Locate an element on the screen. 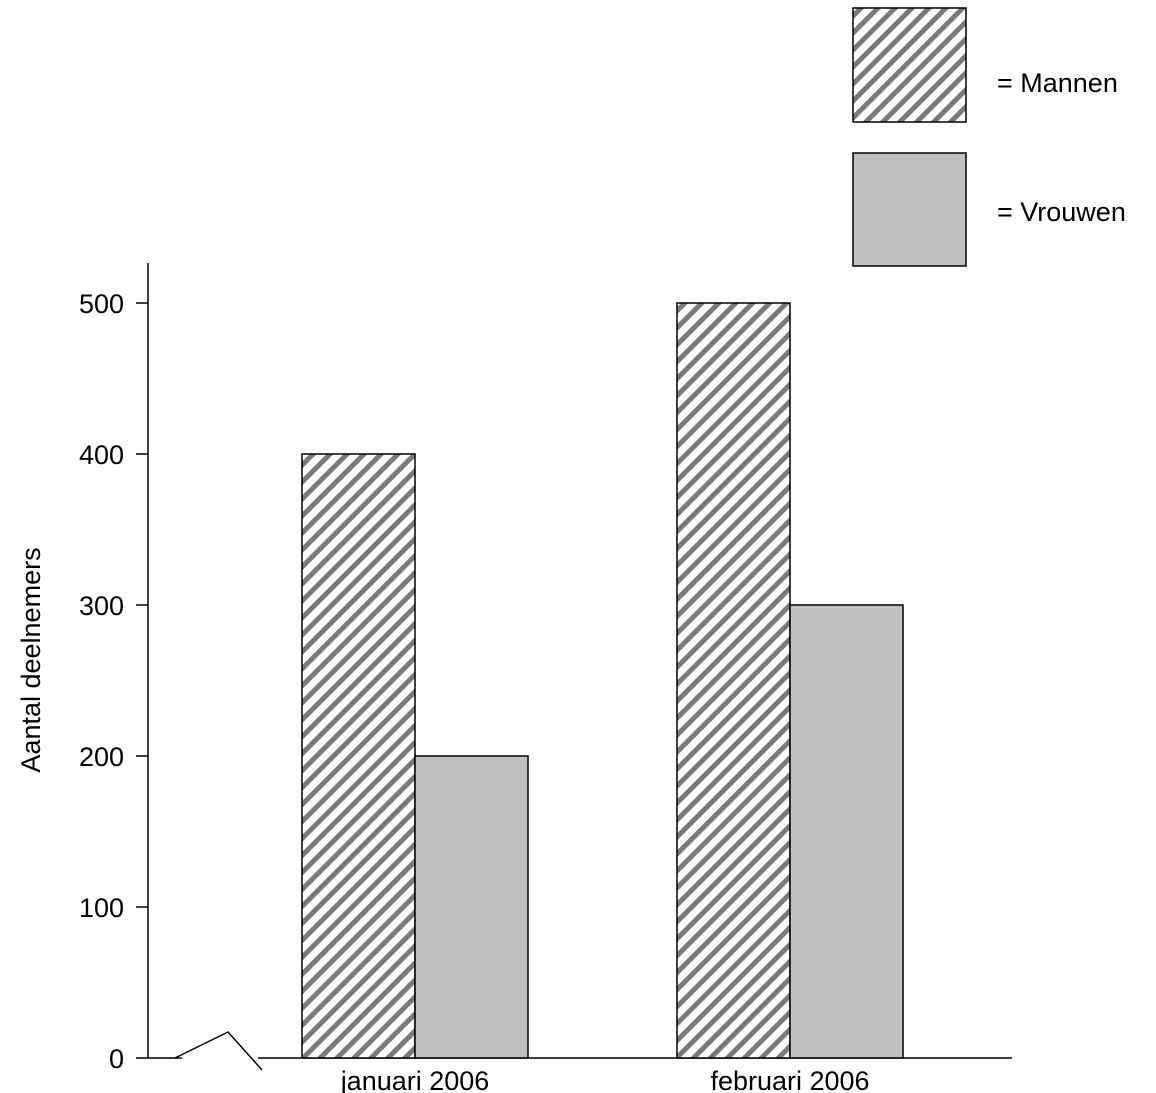  axis-break-mark is located at coordinates (218, 1051).